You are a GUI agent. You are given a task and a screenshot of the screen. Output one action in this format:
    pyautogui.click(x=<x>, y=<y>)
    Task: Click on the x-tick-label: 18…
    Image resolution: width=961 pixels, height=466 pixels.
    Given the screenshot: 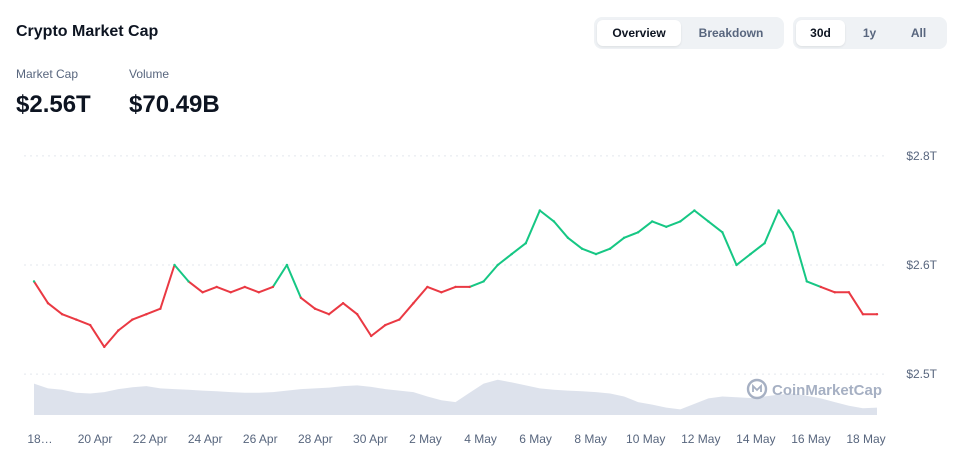 What is the action you would take?
    pyautogui.click(x=39, y=439)
    